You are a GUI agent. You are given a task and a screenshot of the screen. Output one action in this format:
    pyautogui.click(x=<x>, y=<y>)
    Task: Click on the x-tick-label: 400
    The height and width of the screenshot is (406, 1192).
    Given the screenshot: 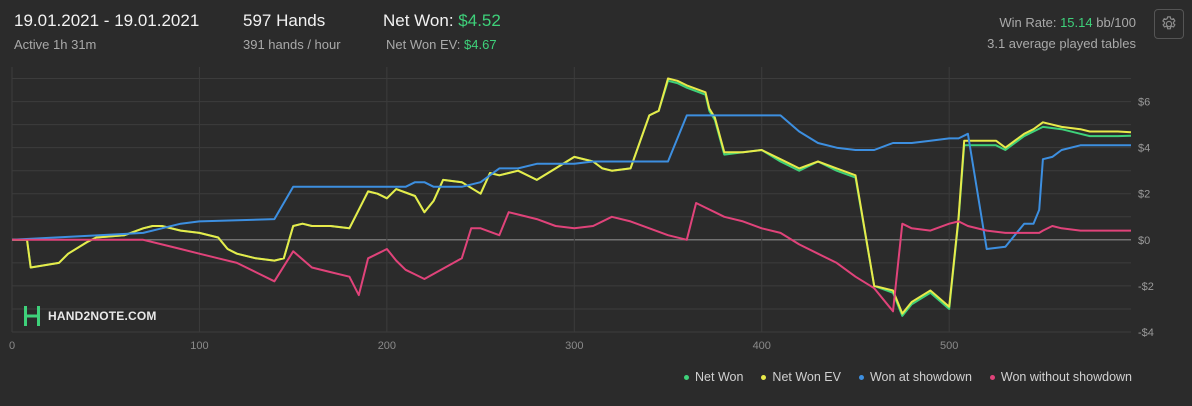 What is the action you would take?
    pyautogui.click(x=762, y=346)
    